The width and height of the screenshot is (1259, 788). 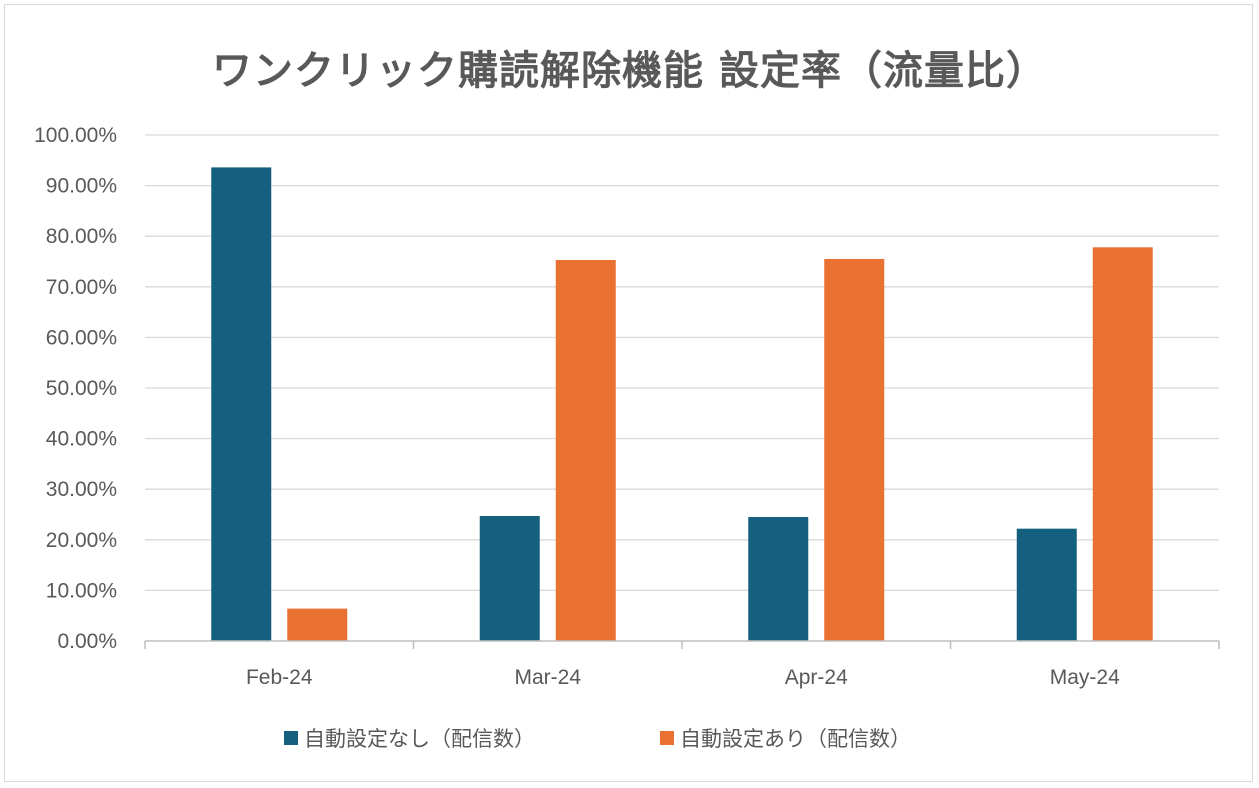 What do you see at coordinates (1085, 677) in the screenshot?
I see `x-tick-label: May-24` at bounding box center [1085, 677].